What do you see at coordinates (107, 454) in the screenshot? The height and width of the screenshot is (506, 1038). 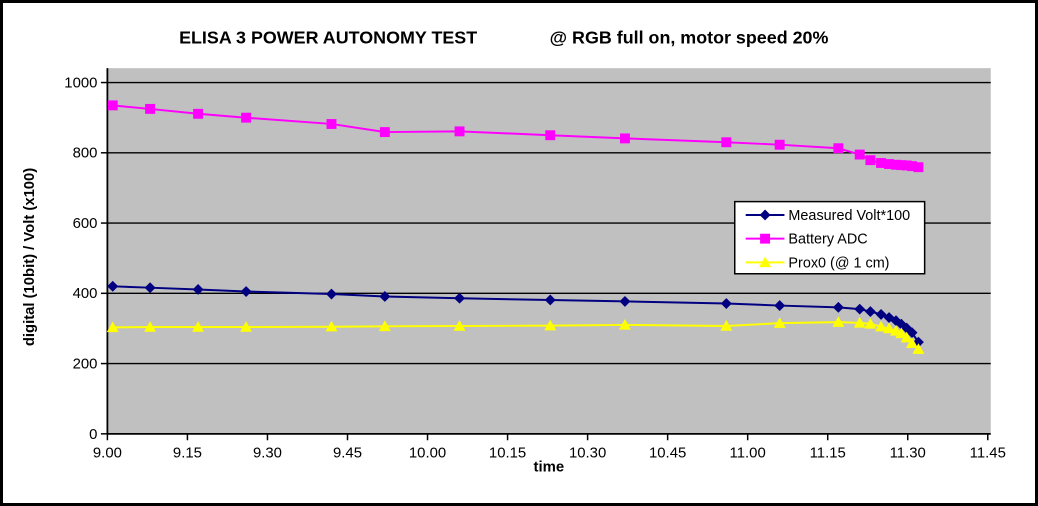 I see `x-tick-label-0: 9.00` at bounding box center [107, 454].